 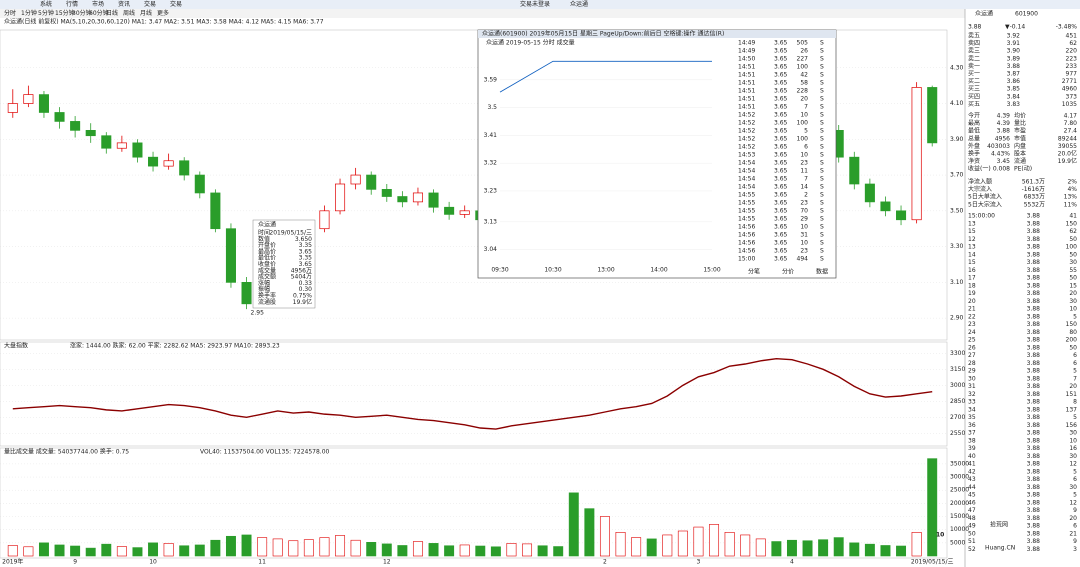 What do you see at coordinates (306, 258) in the screenshot?
I see `info-value: 3.35` at bounding box center [306, 258].